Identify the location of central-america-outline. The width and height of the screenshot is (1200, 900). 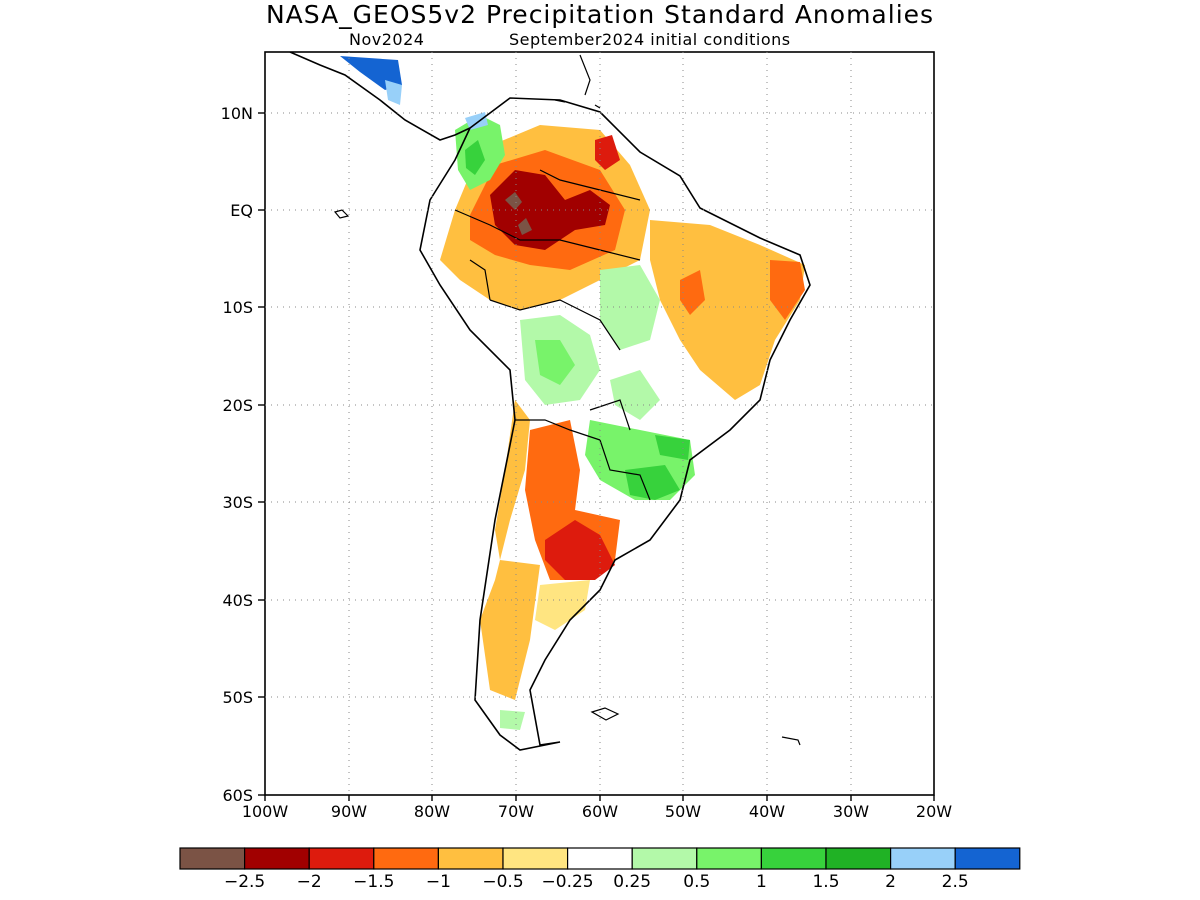
(380, 96).